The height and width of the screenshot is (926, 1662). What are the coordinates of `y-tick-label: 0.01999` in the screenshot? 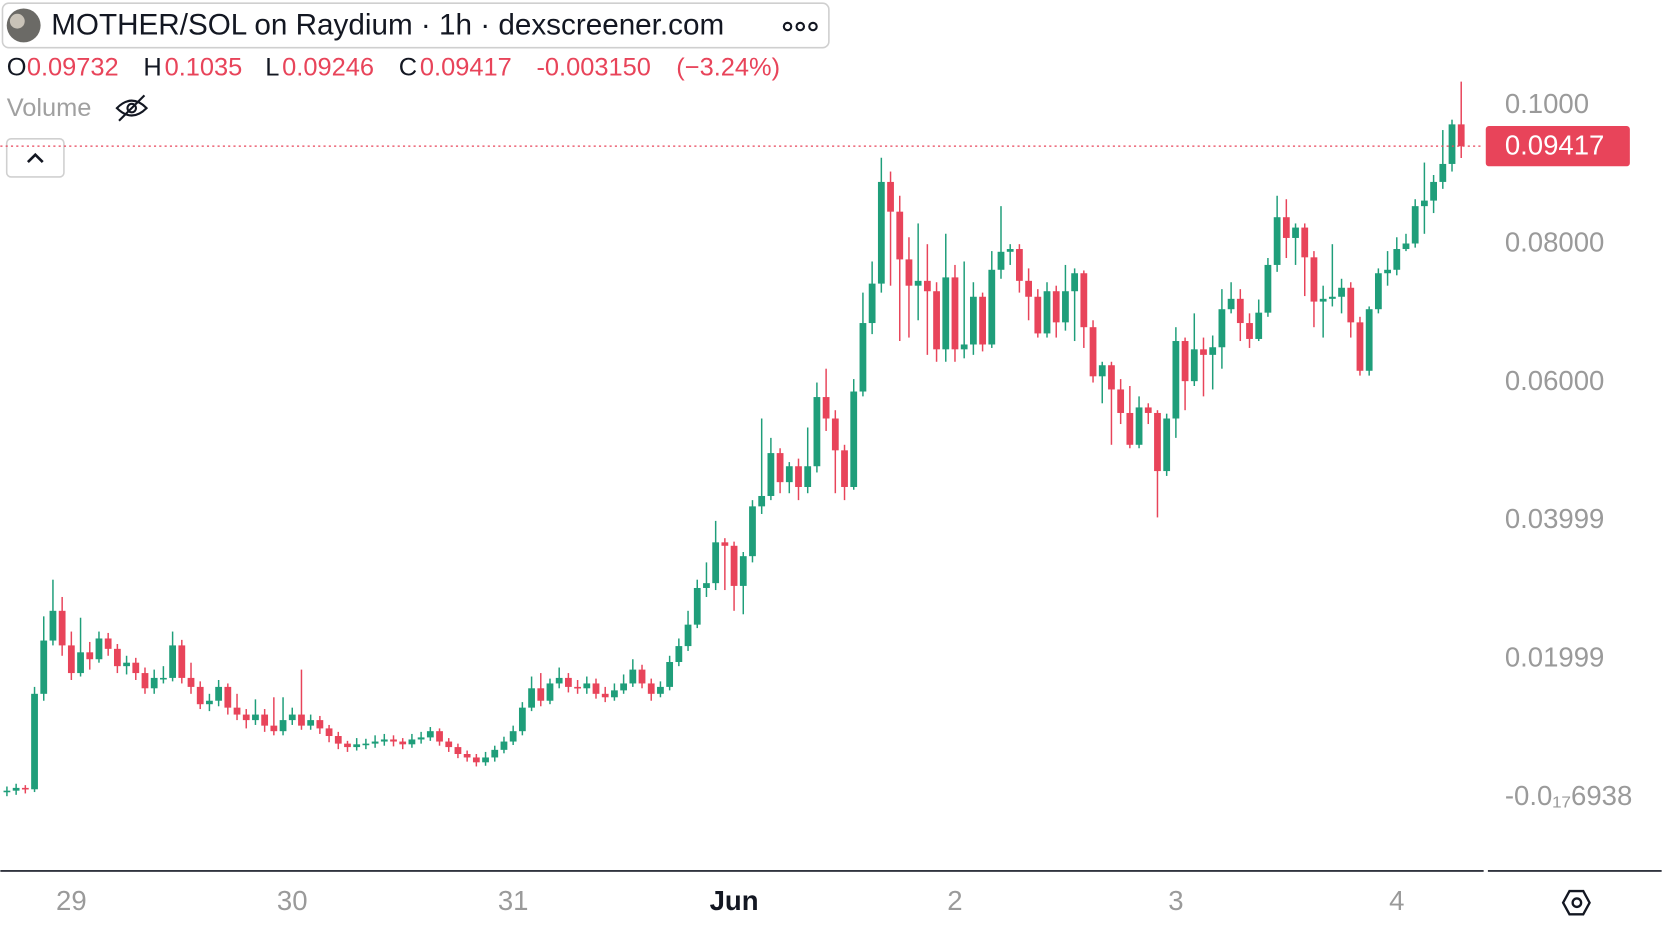 It's located at (1555, 657).